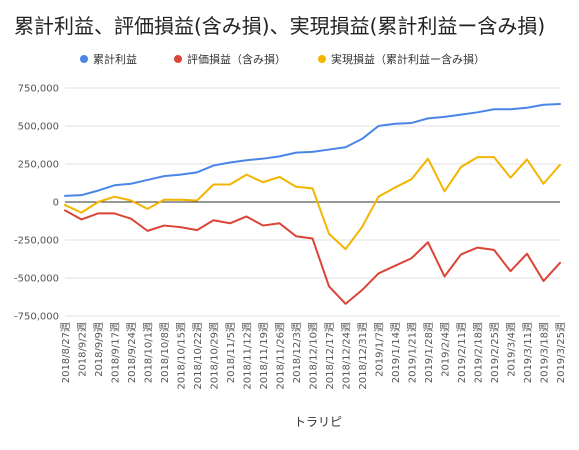 The image size is (579, 450). I want to click on y-tick-label: -500,000, so click(36, 279).